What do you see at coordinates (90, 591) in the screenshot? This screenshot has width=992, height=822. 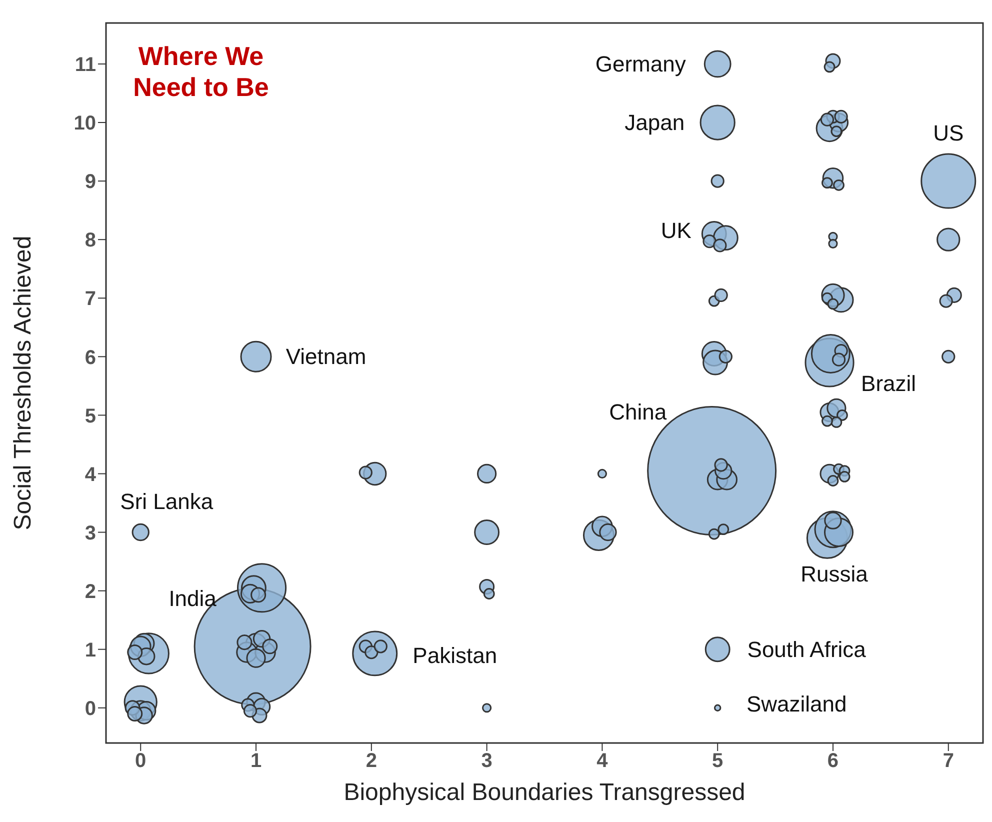 I see `y-tick-label: 2` at bounding box center [90, 591].